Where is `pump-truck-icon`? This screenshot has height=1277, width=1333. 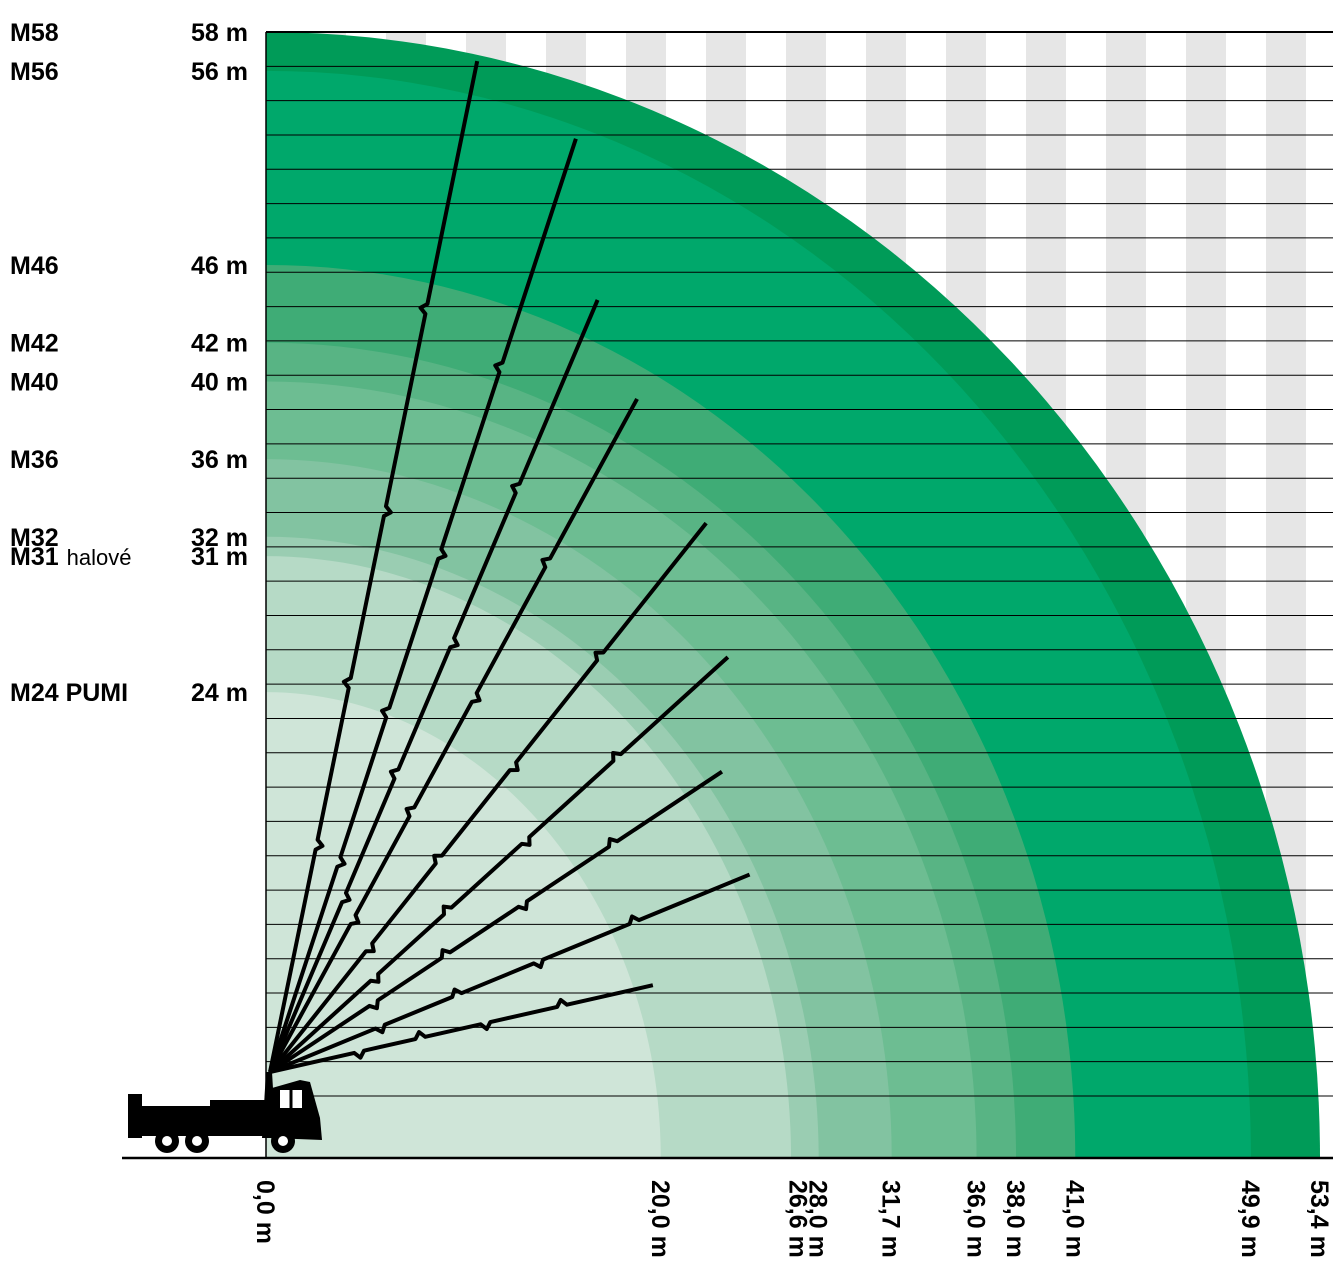
pump-truck-icon is located at coordinates (225, 1112).